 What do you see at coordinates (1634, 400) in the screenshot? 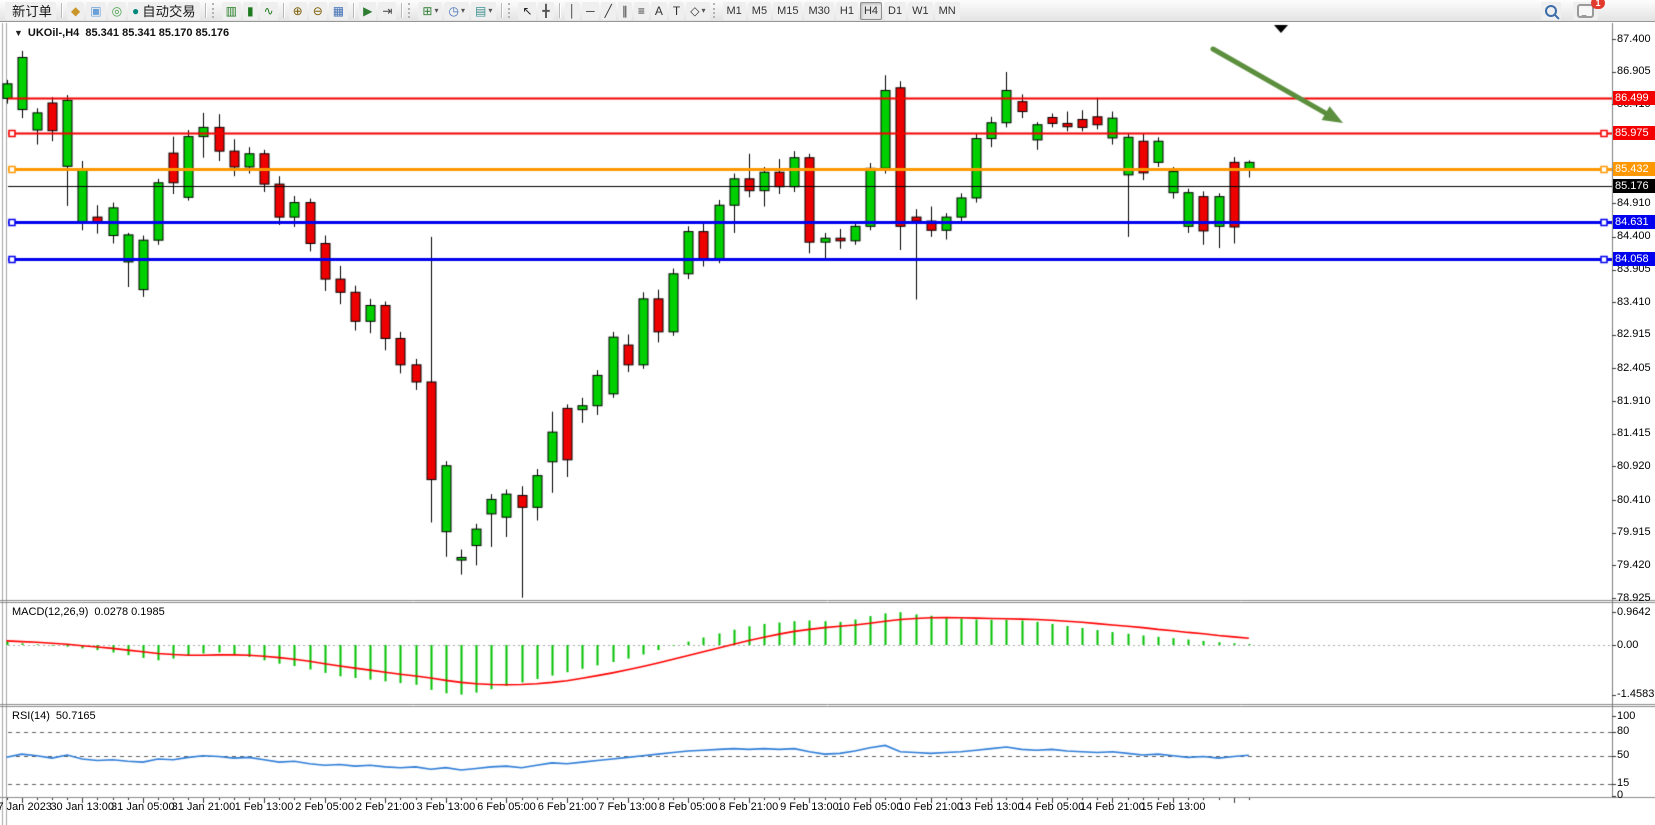
I see `price-tick-label: 81.910` at bounding box center [1634, 400].